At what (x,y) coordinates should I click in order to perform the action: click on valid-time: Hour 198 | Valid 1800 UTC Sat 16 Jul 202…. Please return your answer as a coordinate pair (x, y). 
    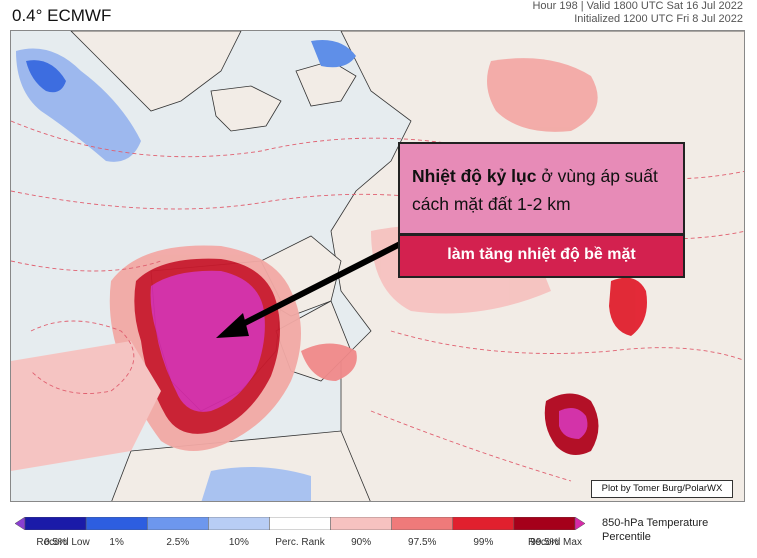
    Looking at the image, I should click on (637, 6).